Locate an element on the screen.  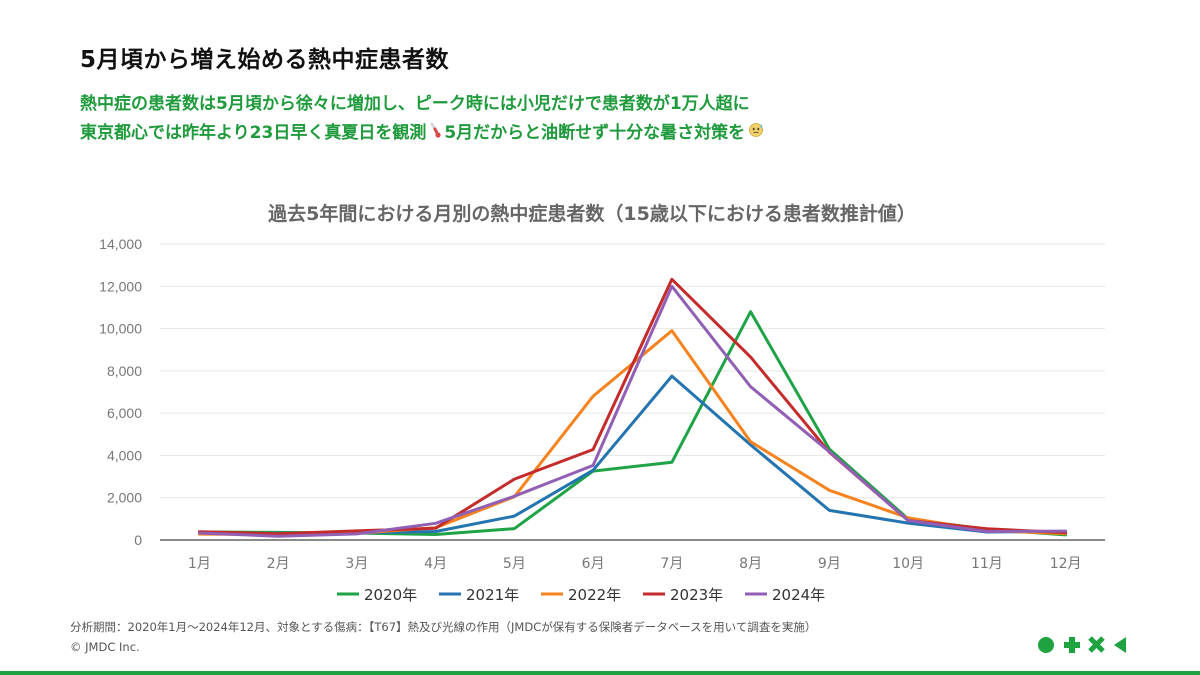
x-tick-label: 9月 is located at coordinates (829, 564).